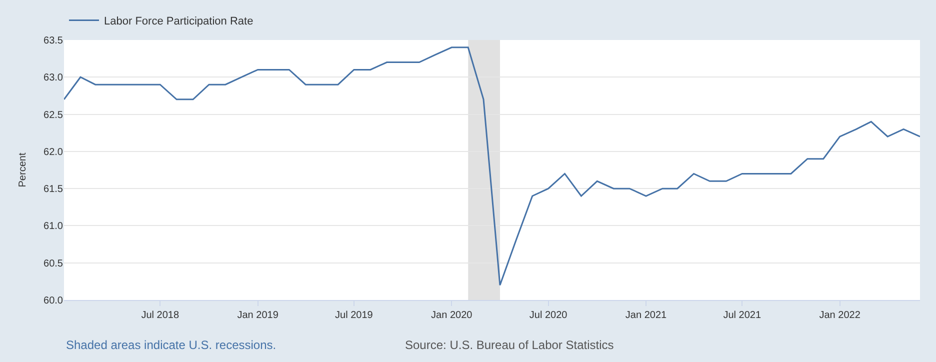 This screenshot has height=362, width=936. I want to click on y-tick-label: 61.5, so click(54, 190).